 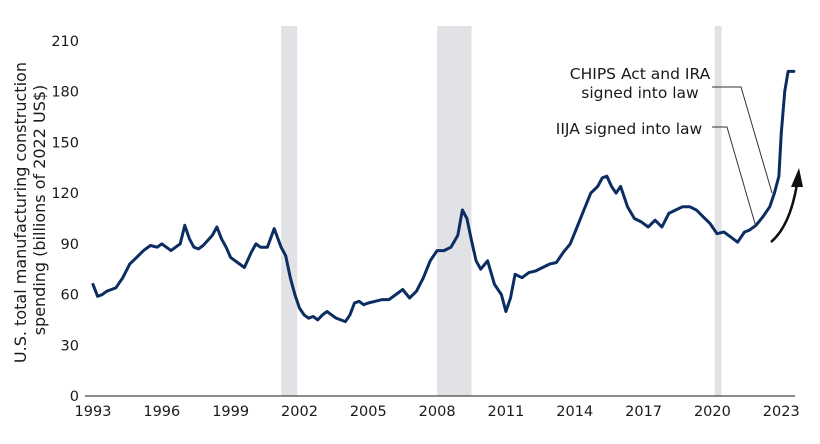 I want to click on x-tick-label: 1993, so click(x=93, y=412).